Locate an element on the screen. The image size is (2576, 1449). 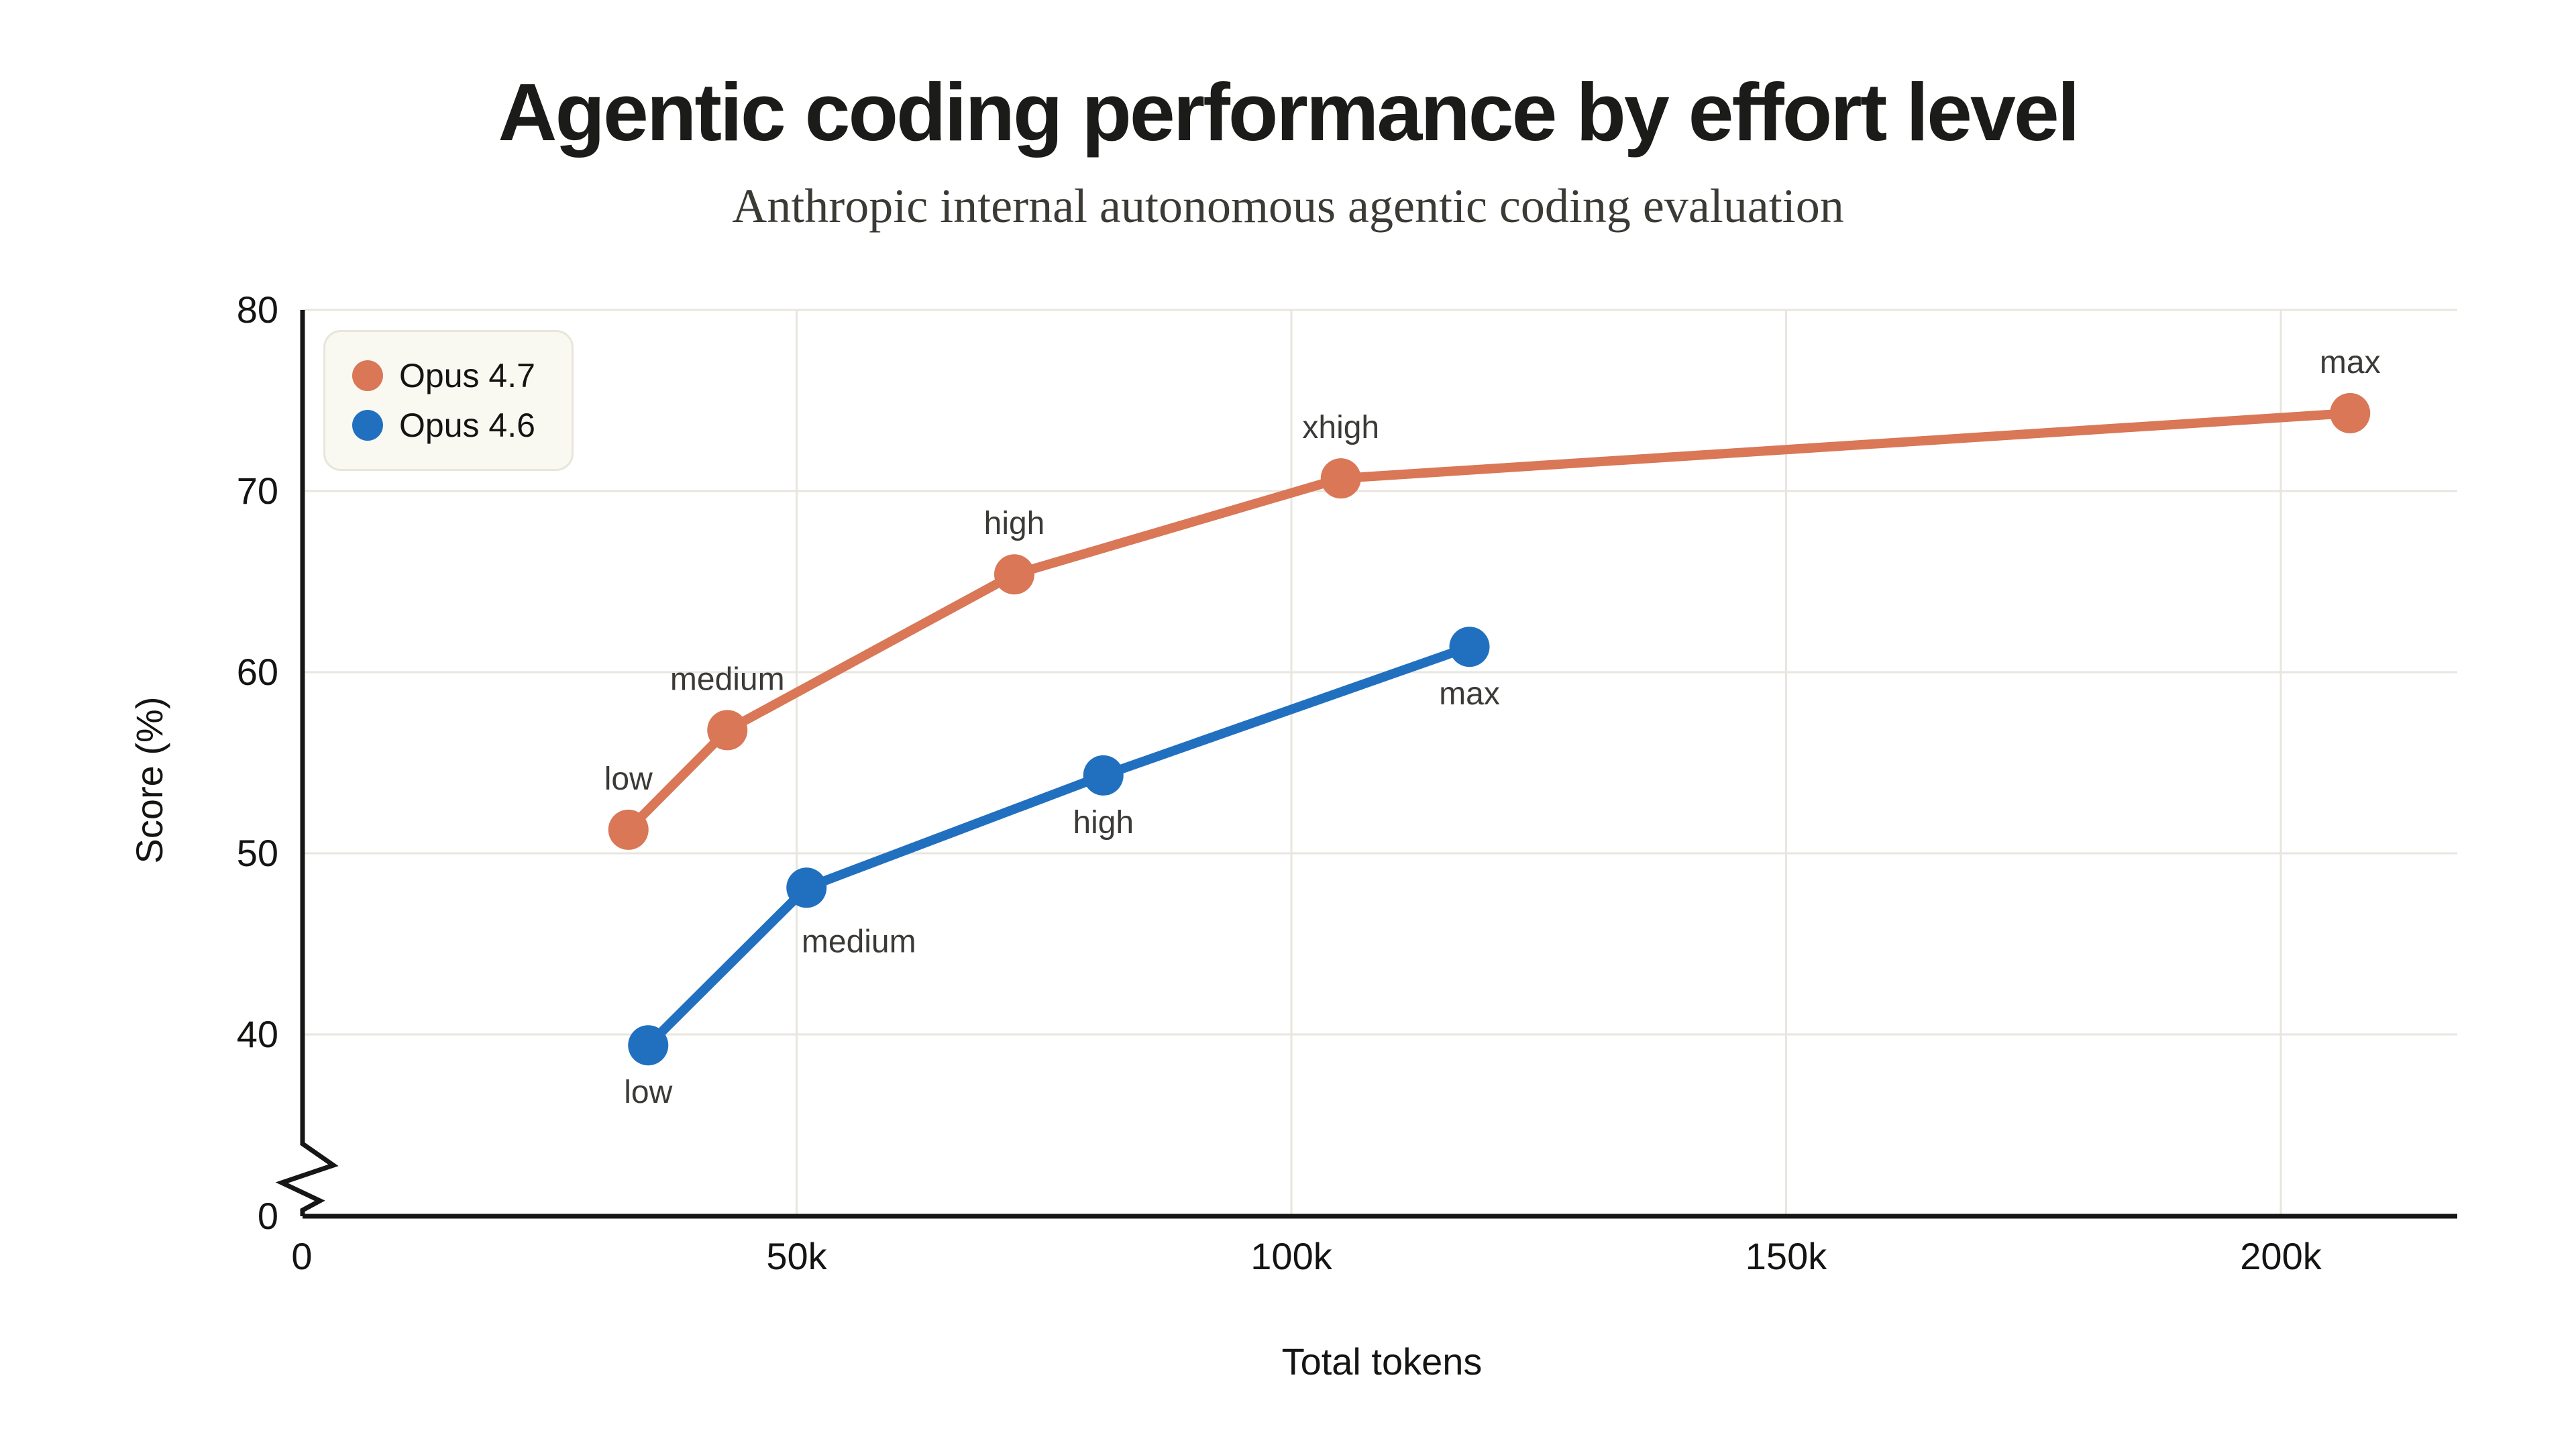
x-tick-150k: 150k is located at coordinates (1786, 1256).